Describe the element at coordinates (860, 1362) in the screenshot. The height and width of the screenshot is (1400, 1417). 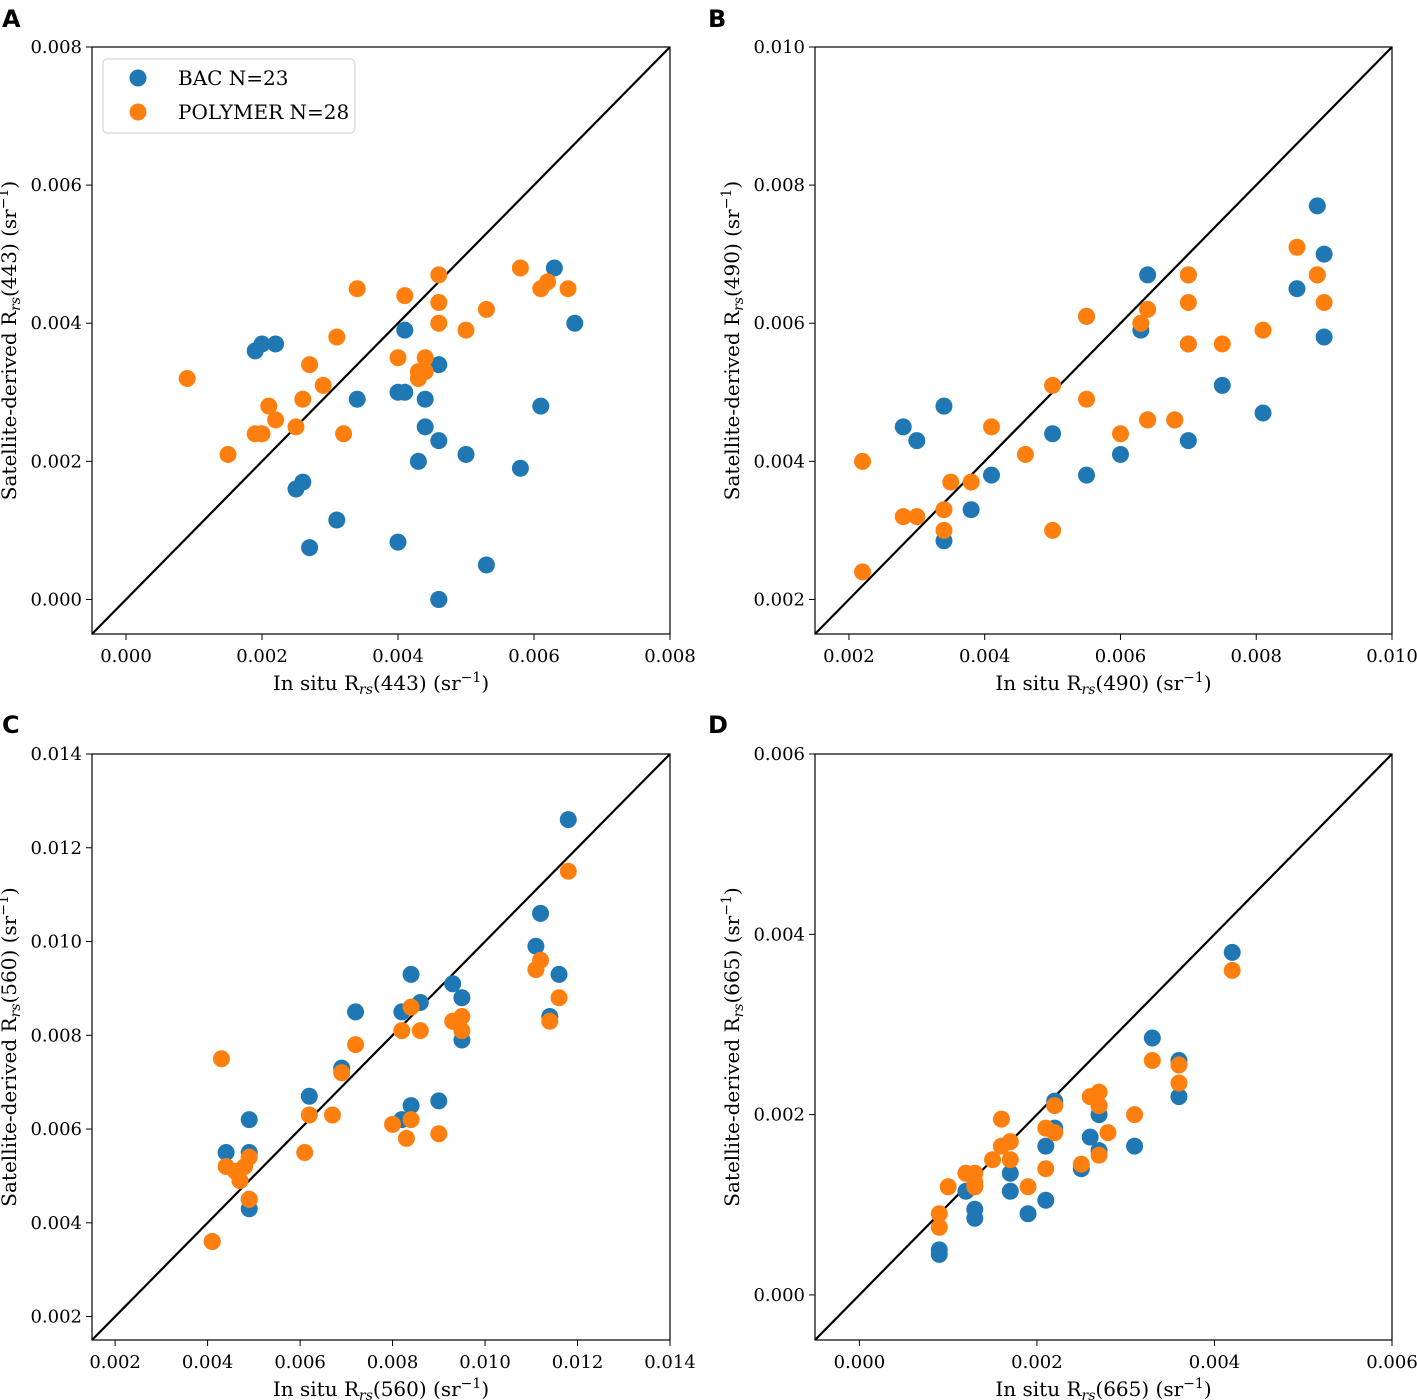
I see `x-tick-label: 0.000` at that location.